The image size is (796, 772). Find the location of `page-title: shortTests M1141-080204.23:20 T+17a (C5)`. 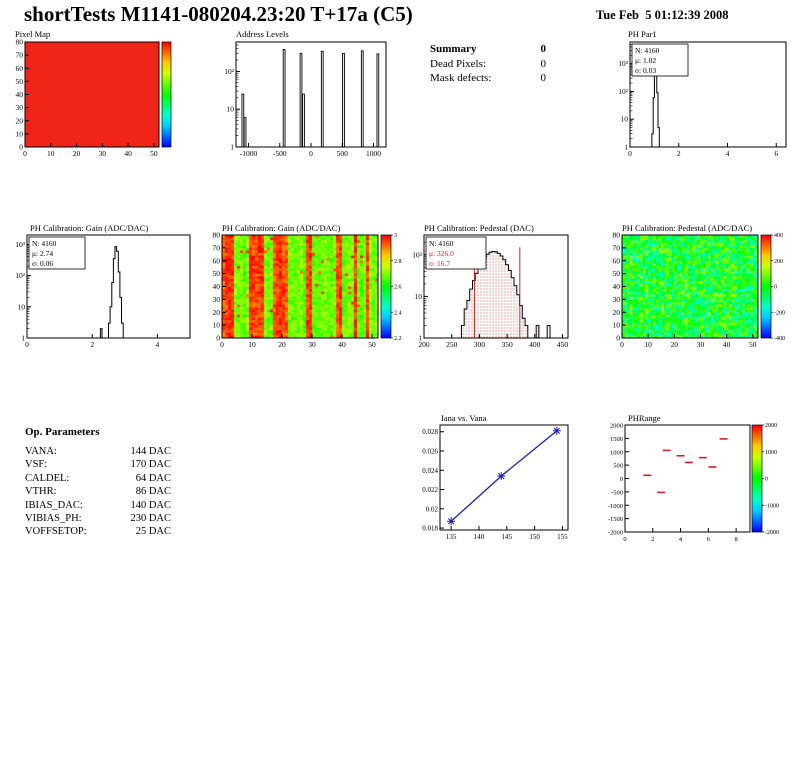

page-title: shortTests M1141-080204.23:20 T+17a (C5) is located at coordinates (218, 14).